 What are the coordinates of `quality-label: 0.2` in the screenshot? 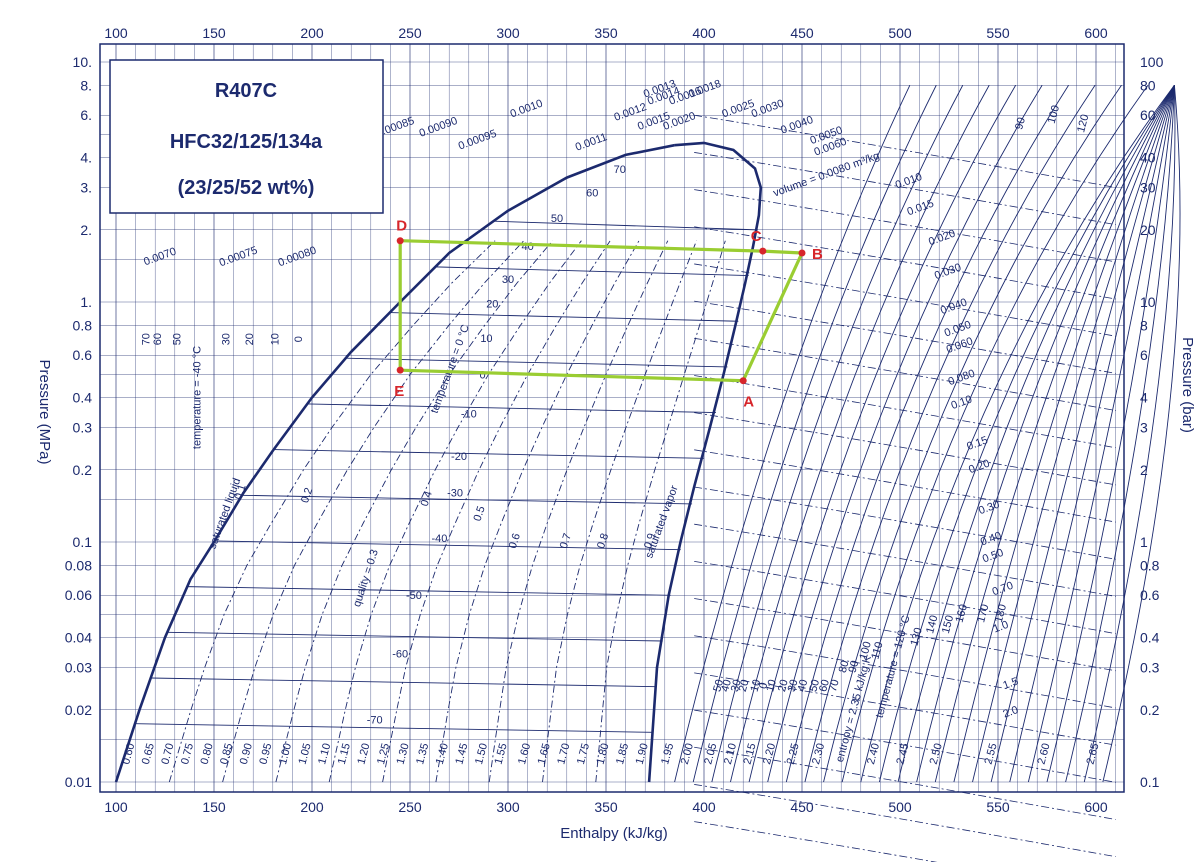 It's located at (307, 495).